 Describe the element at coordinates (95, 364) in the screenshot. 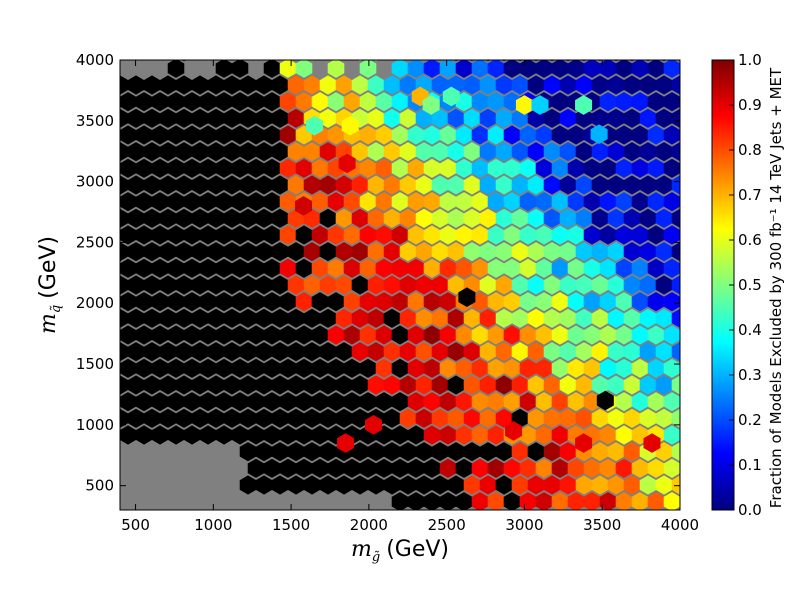

I see `y-tick-label: 1500` at that location.